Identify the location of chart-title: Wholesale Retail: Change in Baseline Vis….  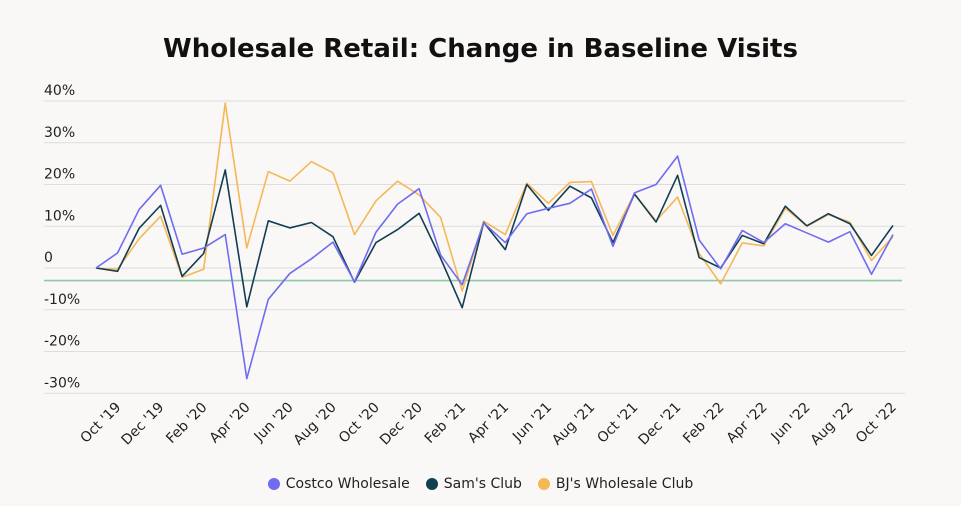
(480, 49).